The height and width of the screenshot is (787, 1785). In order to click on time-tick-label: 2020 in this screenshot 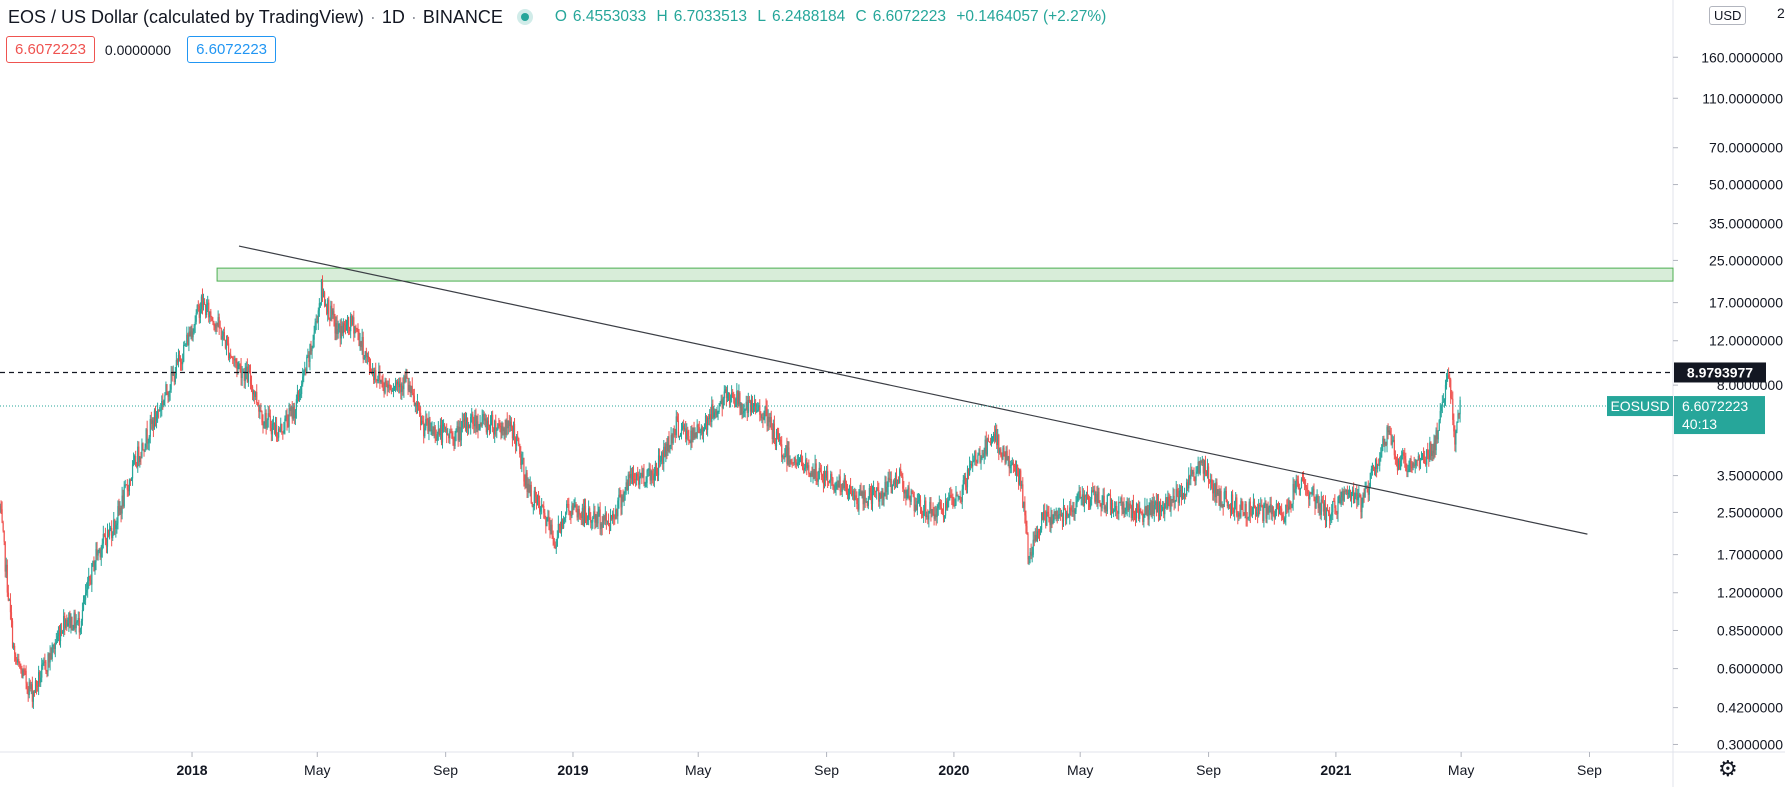, I will do `click(953, 770)`.